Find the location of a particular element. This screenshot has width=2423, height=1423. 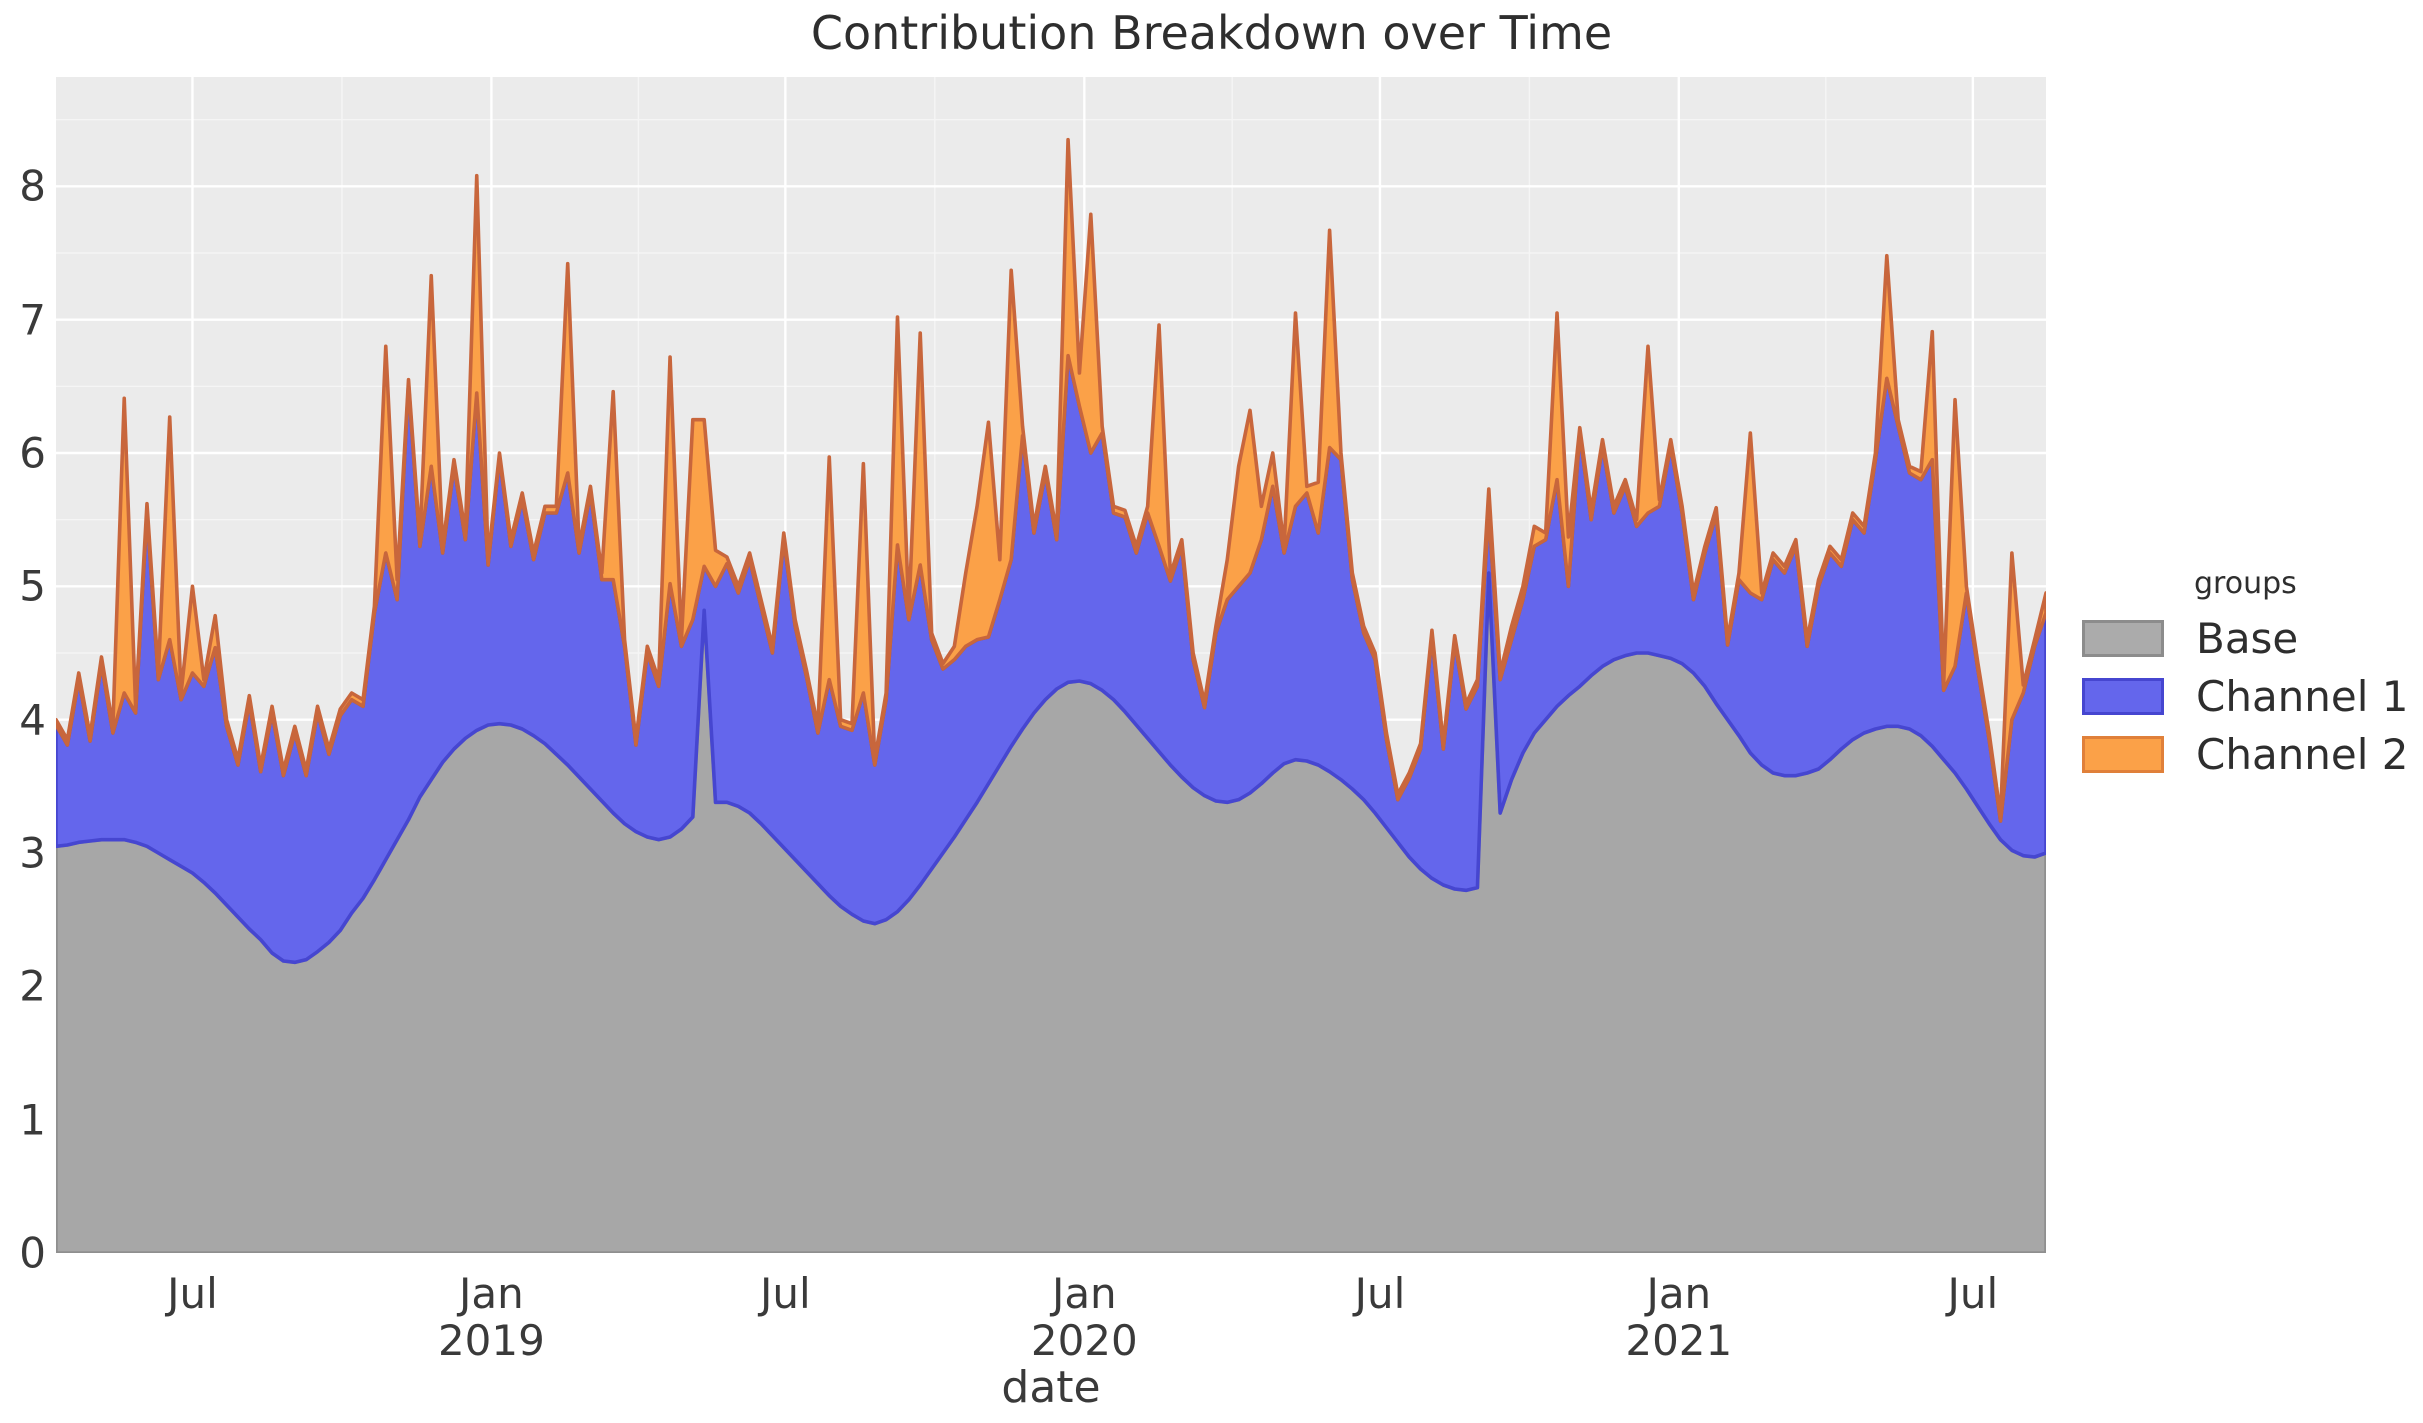

legend-label: Channel 2 is located at coordinates (2302, 754).